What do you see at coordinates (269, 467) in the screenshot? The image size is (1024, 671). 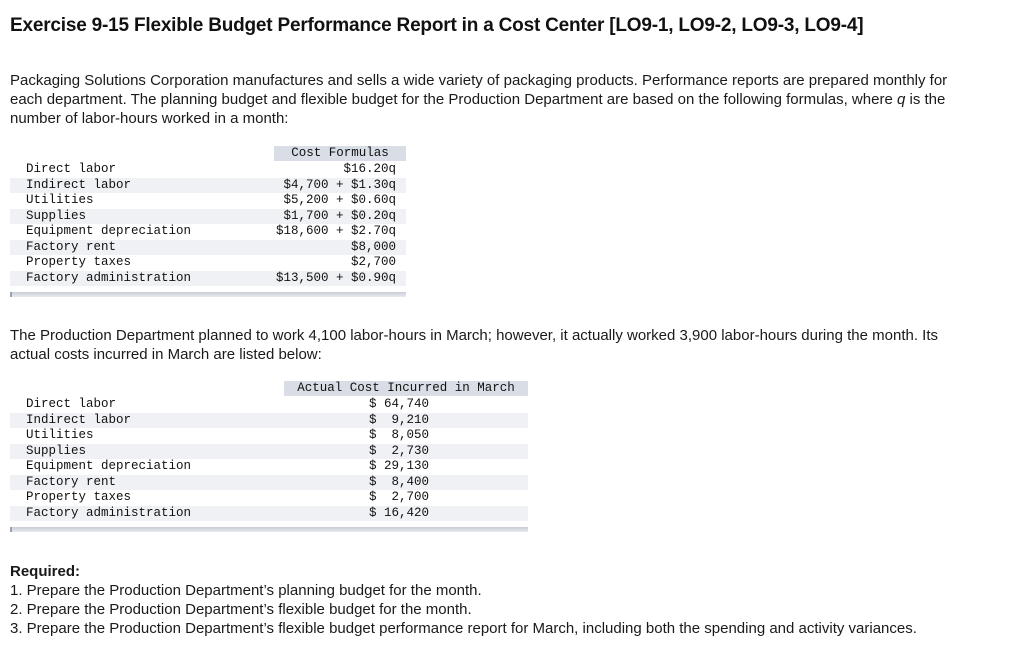 I see `table-row: Equipment depreciation $ 29,130` at bounding box center [269, 467].